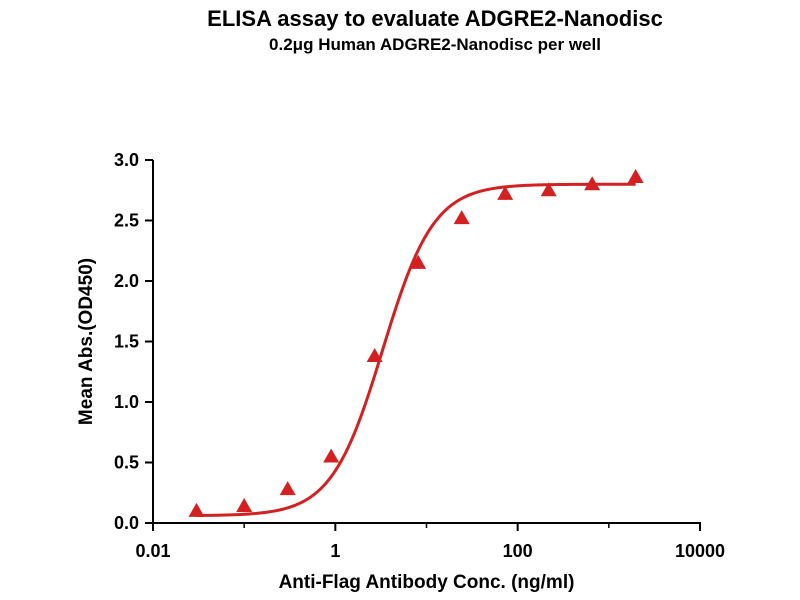  Describe the element at coordinates (126, 342) in the screenshot. I see `y-tick-label: 1.5` at that location.